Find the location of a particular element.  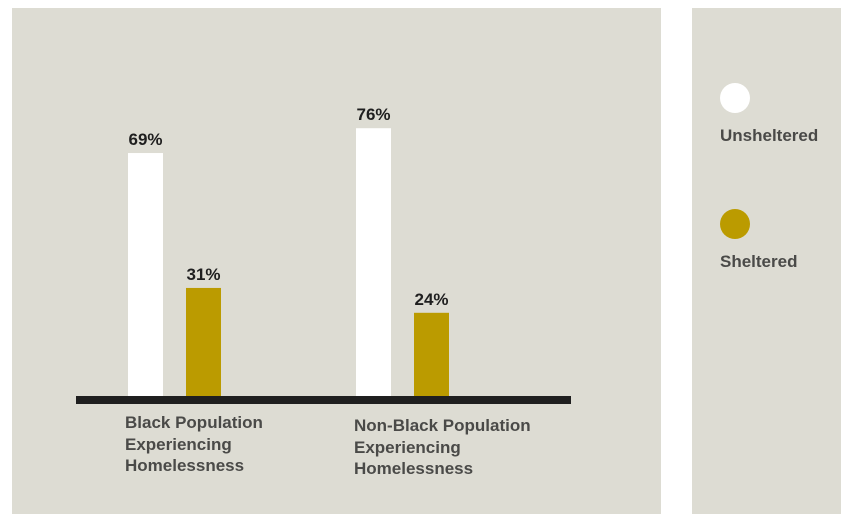

category-label-line: Non-Black Population is located at coordinates (454, 426).